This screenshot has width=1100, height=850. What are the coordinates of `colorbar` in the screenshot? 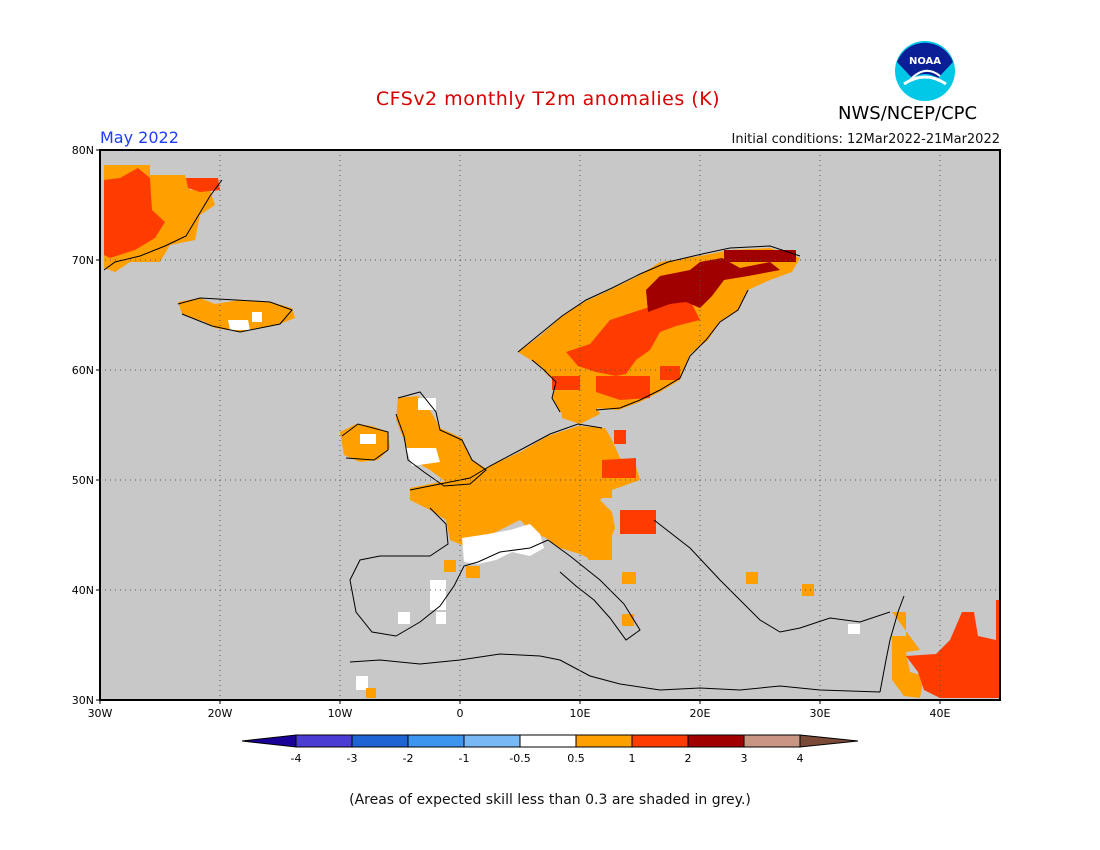 It's located at (550, 741).